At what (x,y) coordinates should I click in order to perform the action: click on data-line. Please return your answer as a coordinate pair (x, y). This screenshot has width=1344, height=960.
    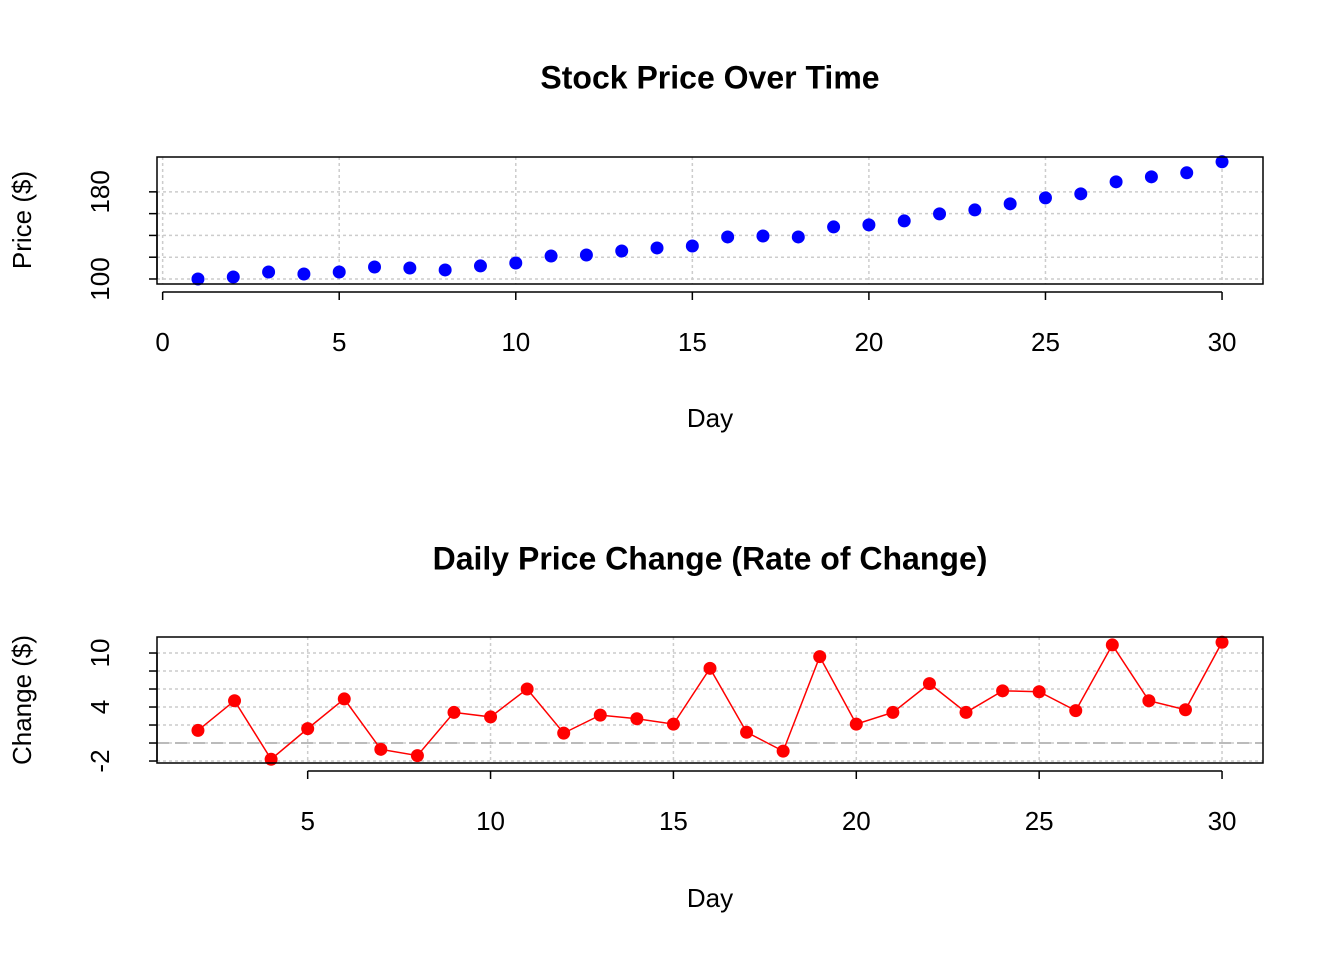
    Looking at the image, I should click on (710, 701).